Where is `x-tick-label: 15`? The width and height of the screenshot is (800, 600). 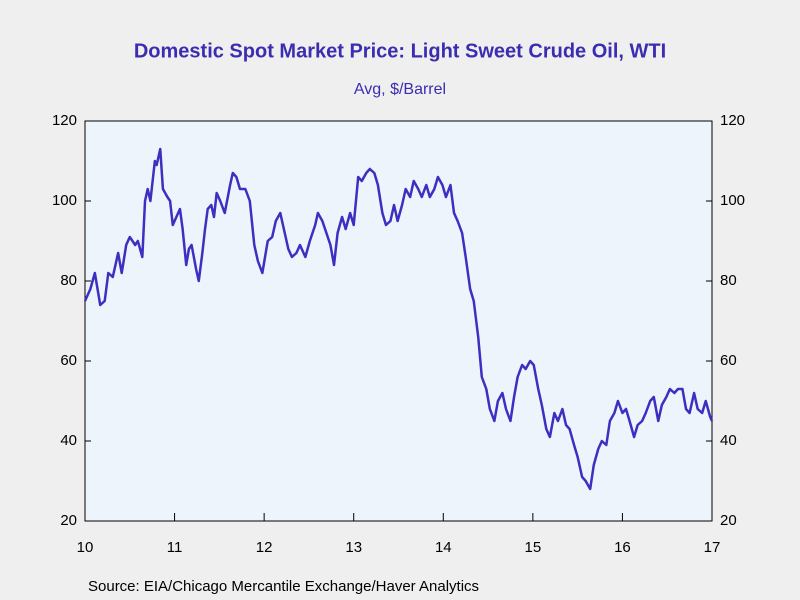 x-tick-label: 15 is located at coordinates (533, 547).